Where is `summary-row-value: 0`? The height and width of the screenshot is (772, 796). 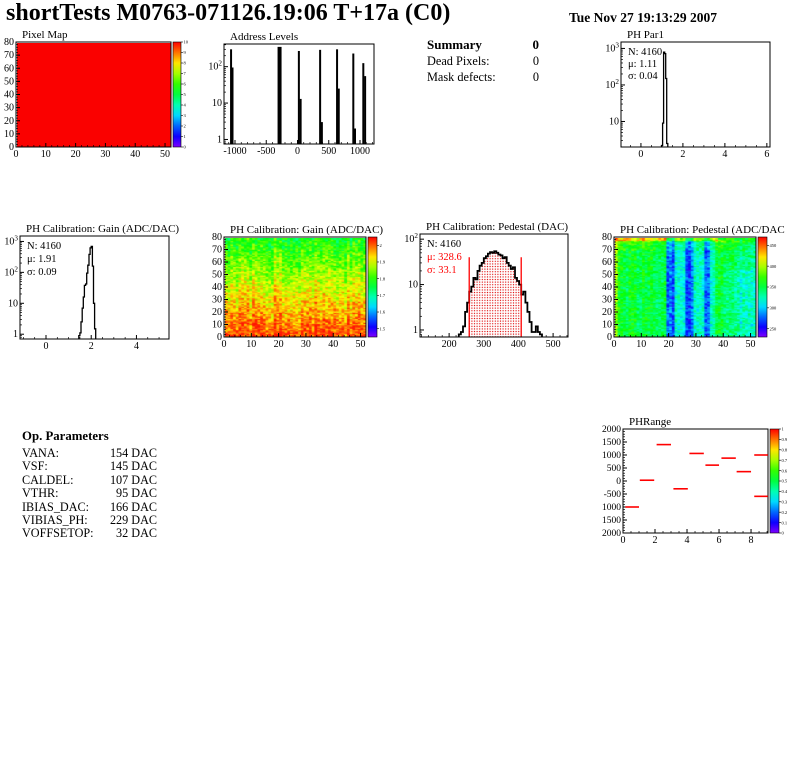 summary-row-value: 0 is located at coordinates (535, 61).